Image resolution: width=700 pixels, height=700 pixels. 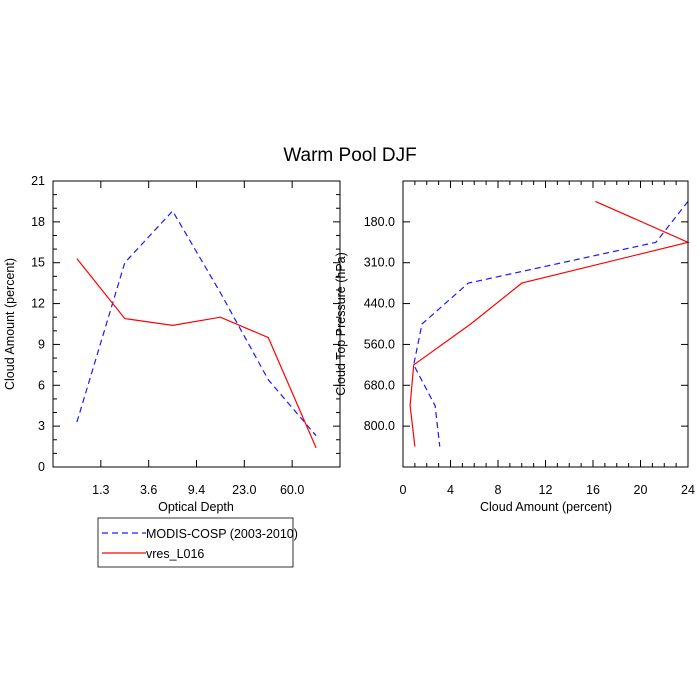 I want to click on legend-frame, so click(x=195, y=542).